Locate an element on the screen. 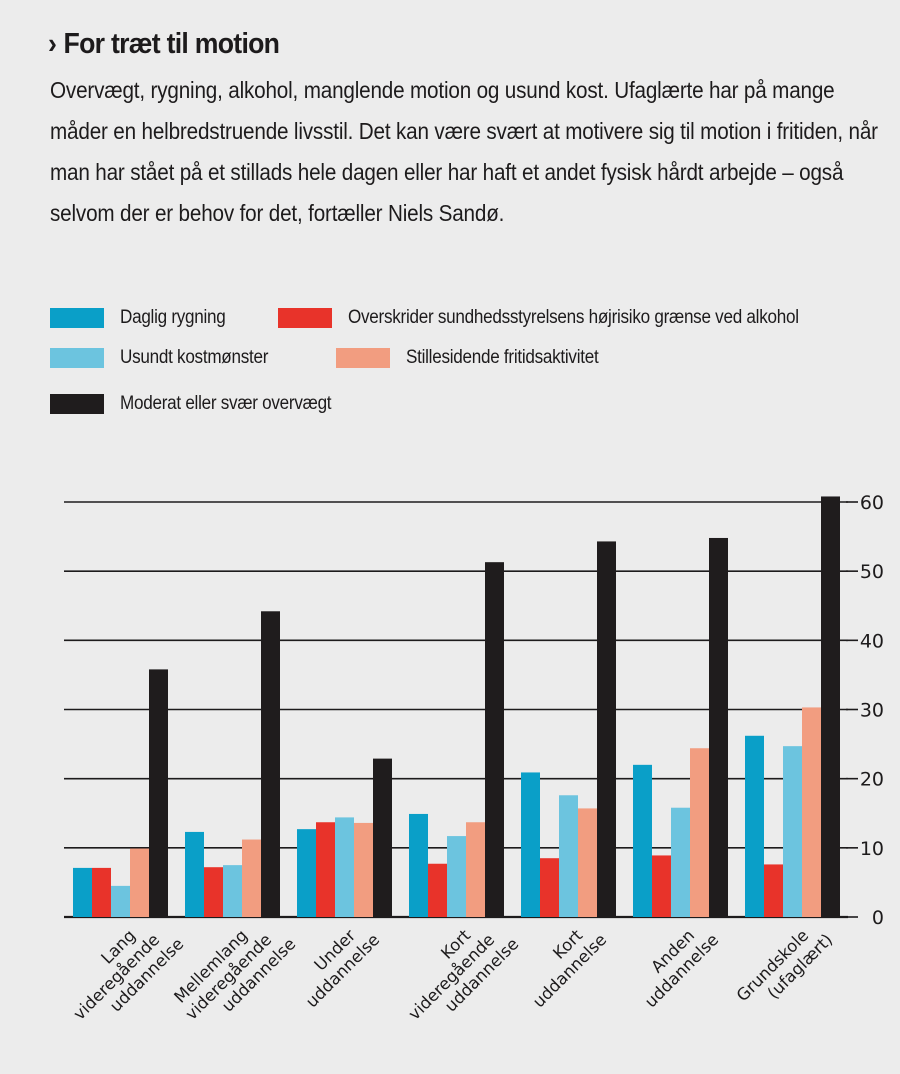 Image resolution: width=900 pixels, height=1074 pixels. y-tick-label: 60 is located at coordinates (872, 503).